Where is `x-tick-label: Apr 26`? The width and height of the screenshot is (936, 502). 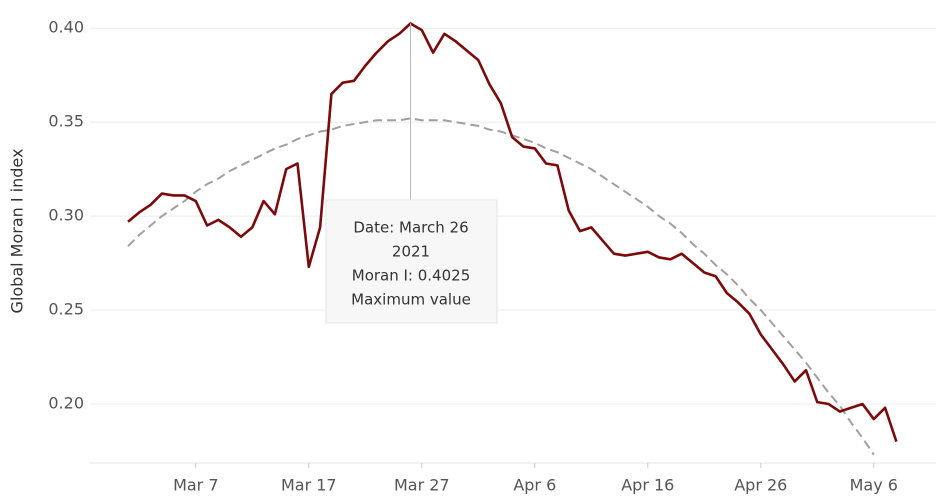 x-tick-label: Apr 26 is located at coordinates (760, 485).